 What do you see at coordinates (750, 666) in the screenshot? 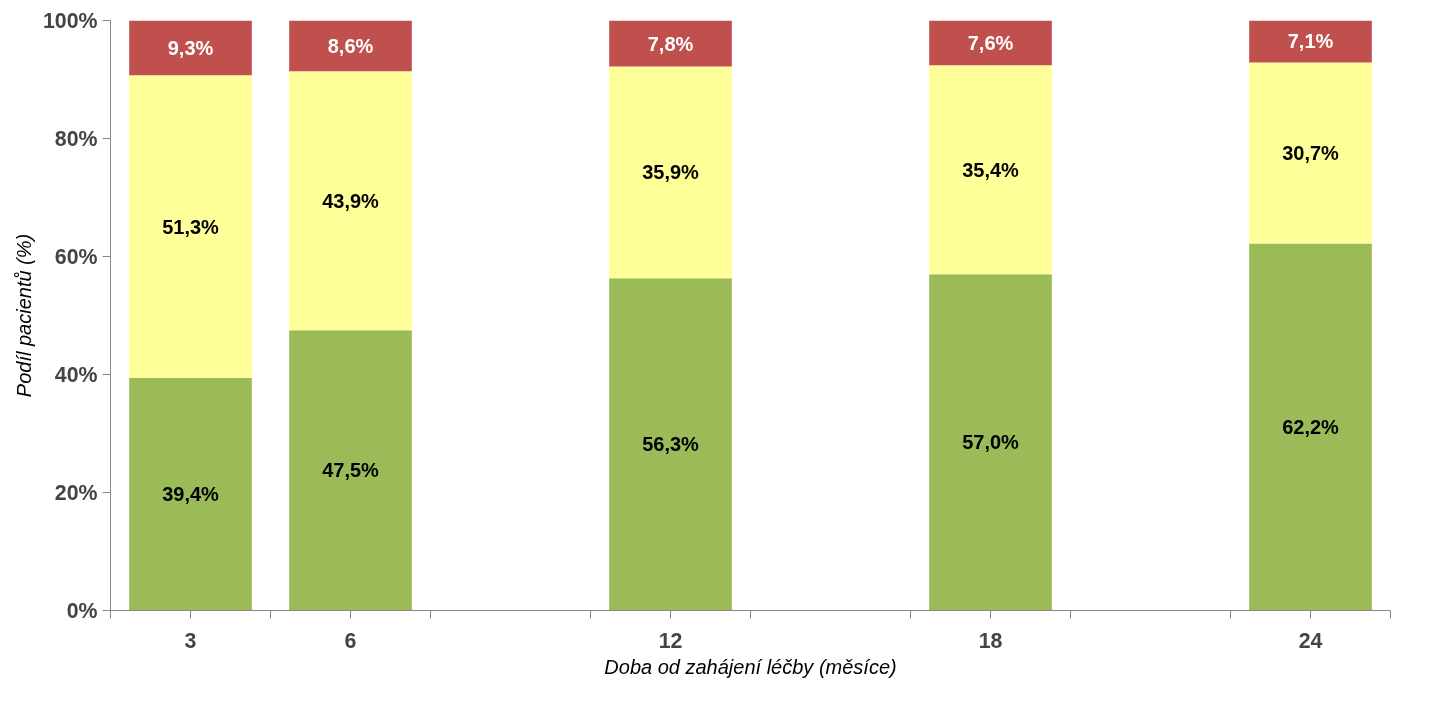
I see `x-axis-title: Doba od zahájení léčby (měsíce)` at bounding box center [750, 666].